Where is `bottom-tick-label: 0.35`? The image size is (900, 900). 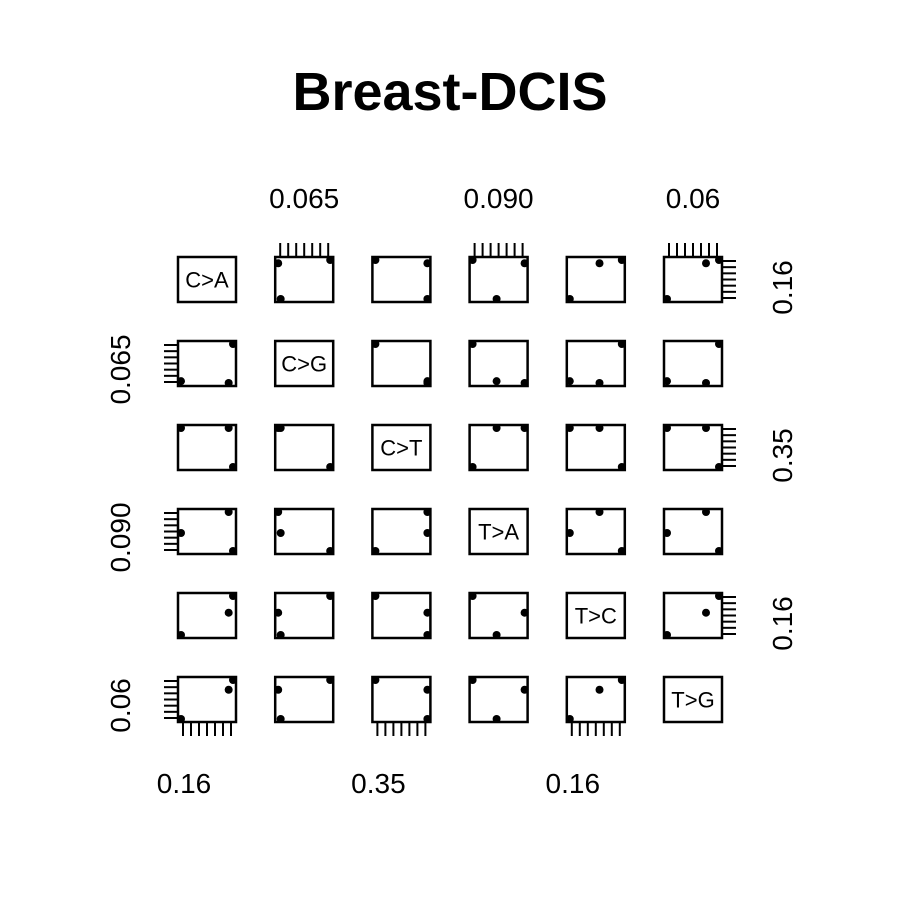
bottom-tick-label: 0.35 is located at coordinates (378, 783).